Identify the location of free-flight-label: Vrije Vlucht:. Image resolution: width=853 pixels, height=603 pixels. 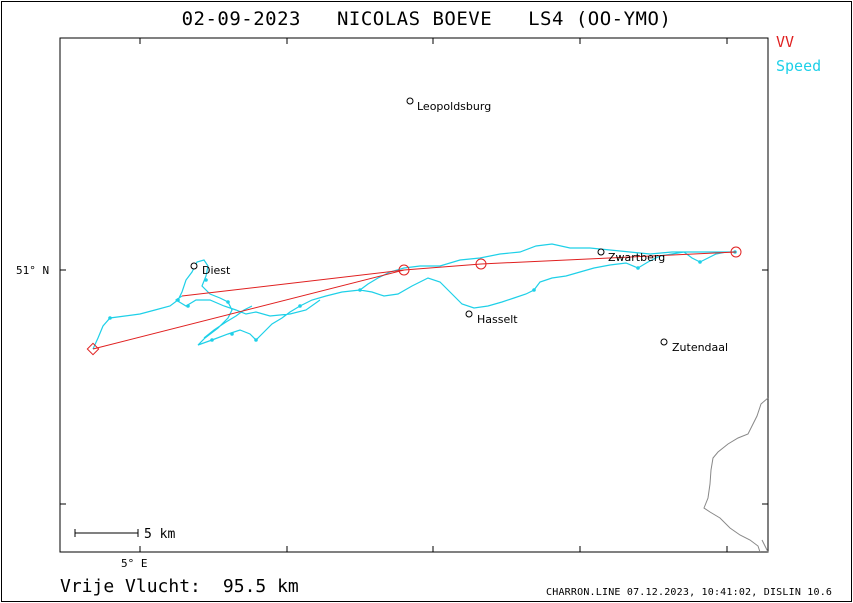
(130, 586).